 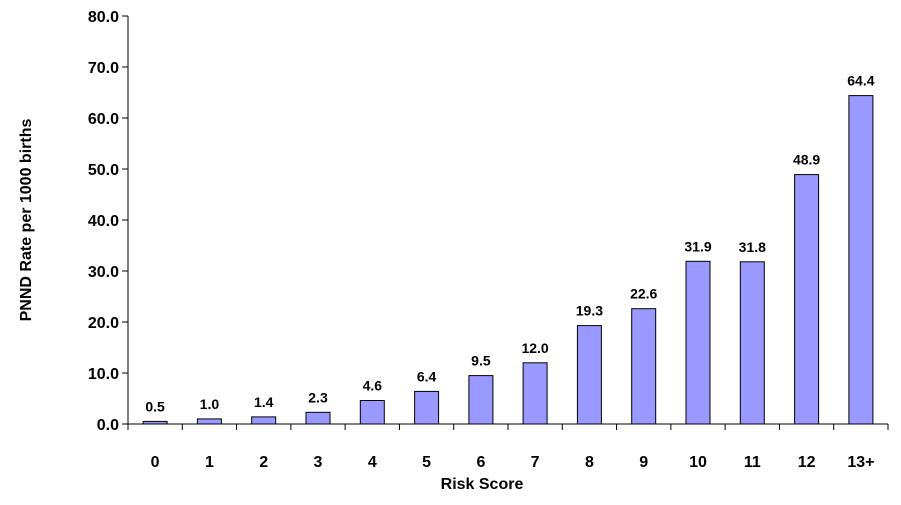 What do you see at coordinates (426, 462) in the screenshot?
I see `x-tick-label-5: 5` at bounding box center [426, 462].